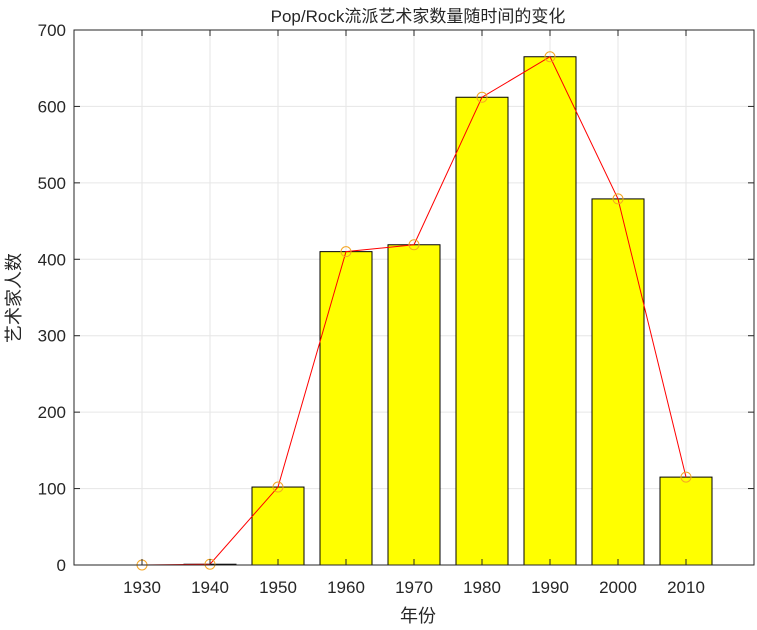 This screenshot has height=630, width=757. Describe the element at coordinates (210, 587) in the screenshot. I see `x-tick-label: 1940` at that location.